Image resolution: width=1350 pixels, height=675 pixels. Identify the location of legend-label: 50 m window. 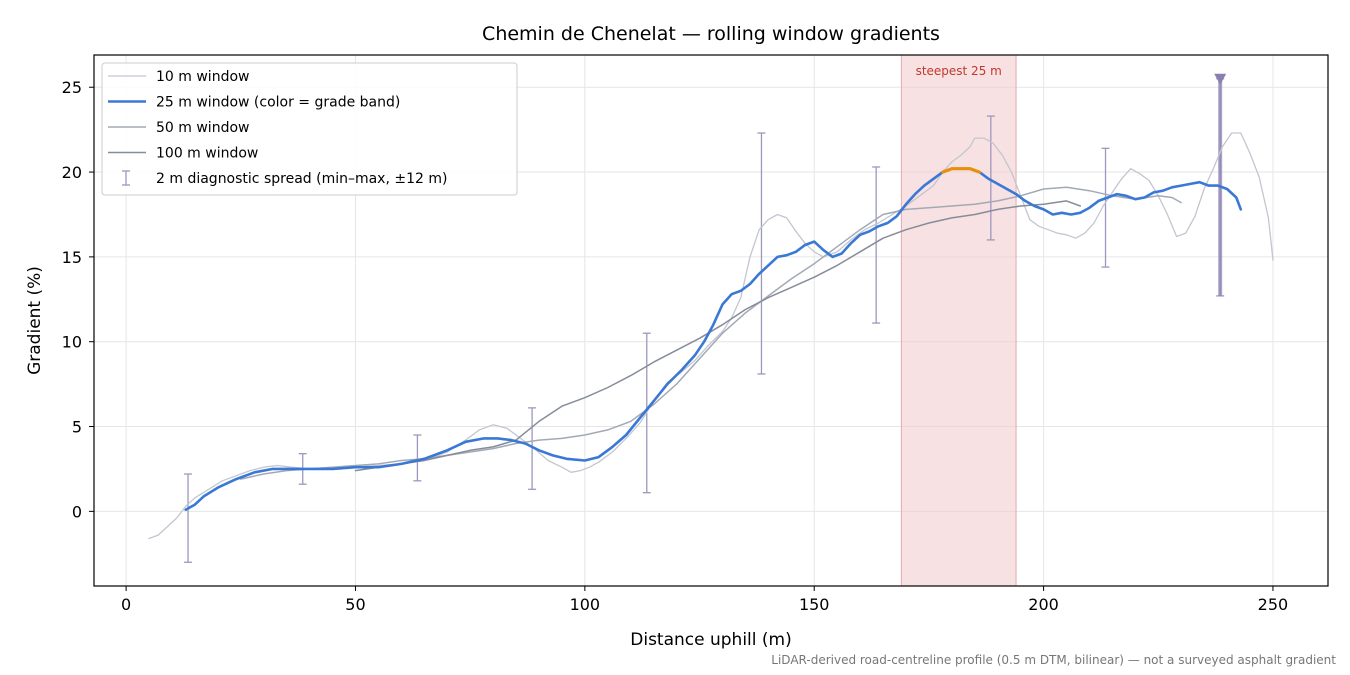
(202, 128).